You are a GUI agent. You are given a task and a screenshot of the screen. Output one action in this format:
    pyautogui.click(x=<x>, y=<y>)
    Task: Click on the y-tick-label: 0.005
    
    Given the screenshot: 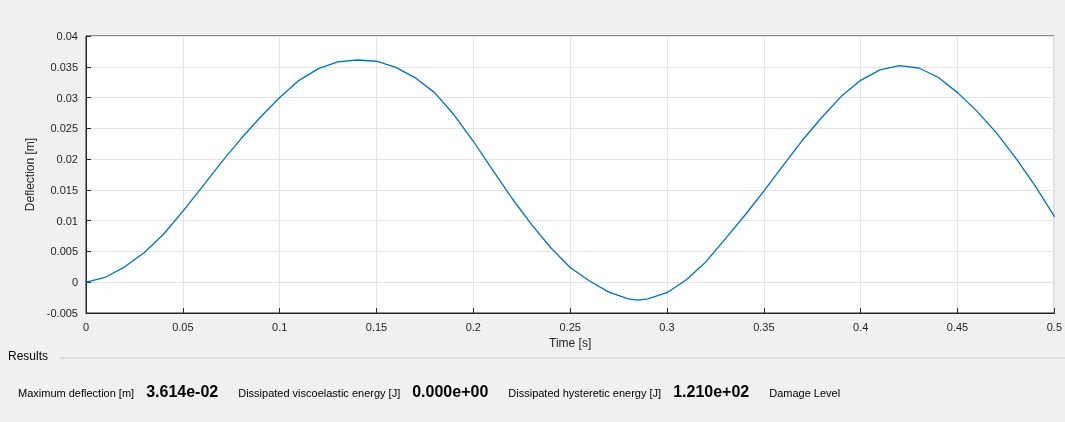 What is the action you would take?
    pyautogui.click(x=64, y=251)
    